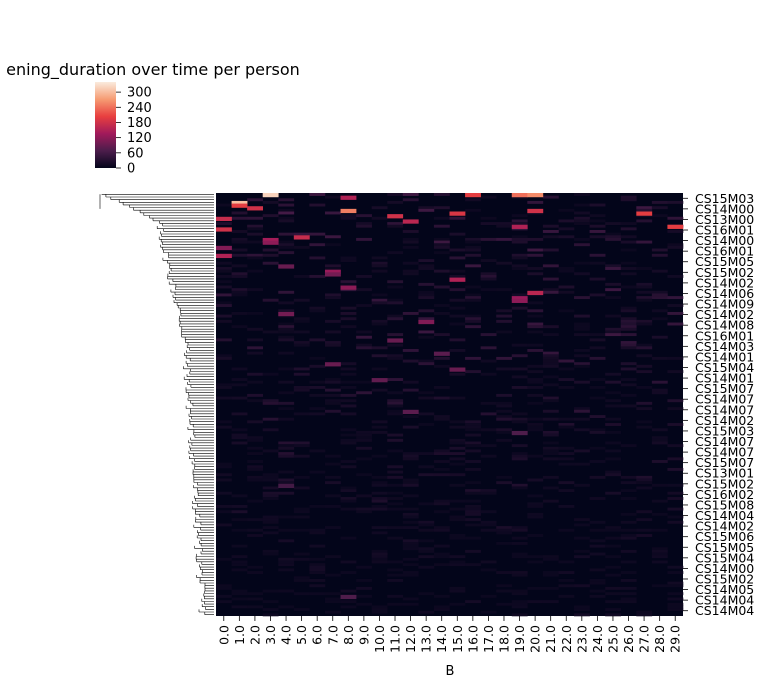 The width and height of the screenshot is (759, 698). I want to click on y-tick-label: CS15M04, so click(724, 557).